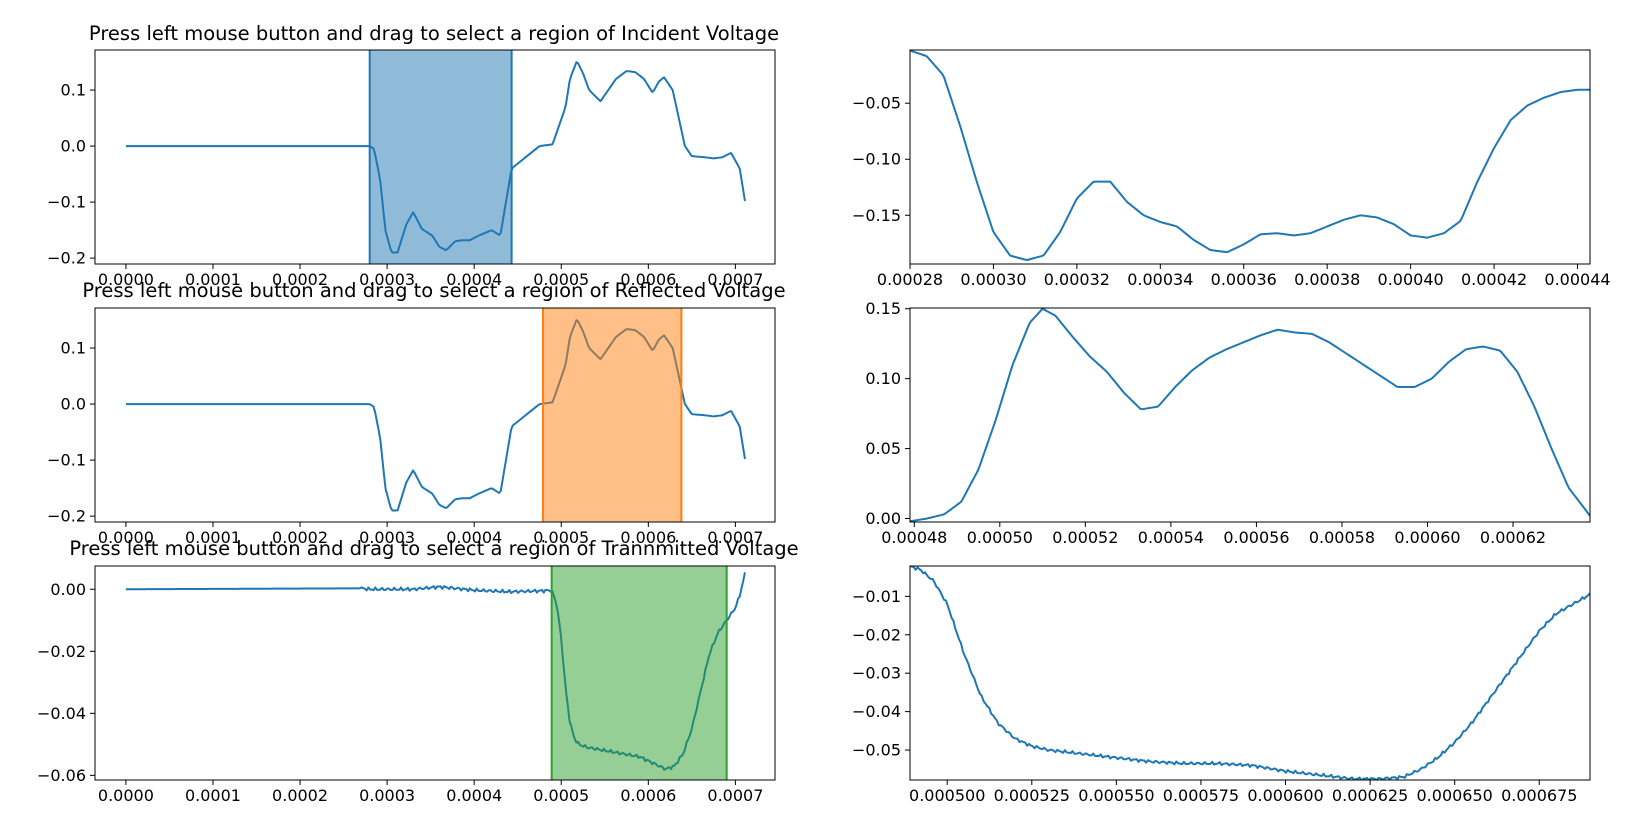  Describe the element at coordinates (876, 215) in the screenshot. I see `incident-zoom-ytick-label: −0.15` at that location.